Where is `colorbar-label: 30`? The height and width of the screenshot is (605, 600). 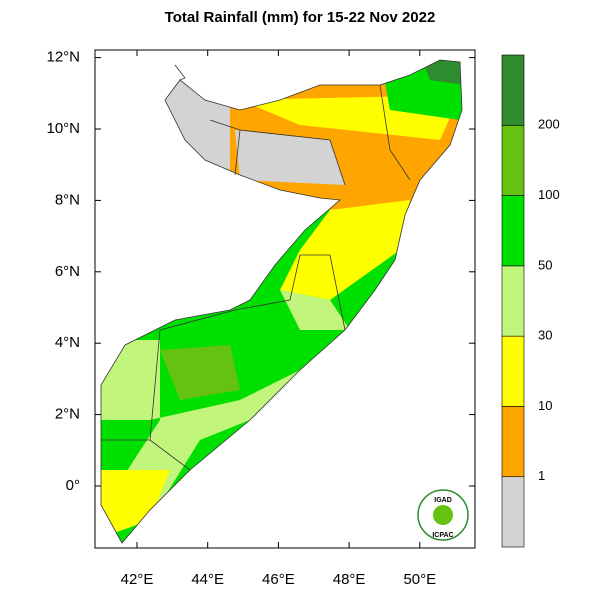 colorbar-label: 30 is located at coordinates (545, 335).